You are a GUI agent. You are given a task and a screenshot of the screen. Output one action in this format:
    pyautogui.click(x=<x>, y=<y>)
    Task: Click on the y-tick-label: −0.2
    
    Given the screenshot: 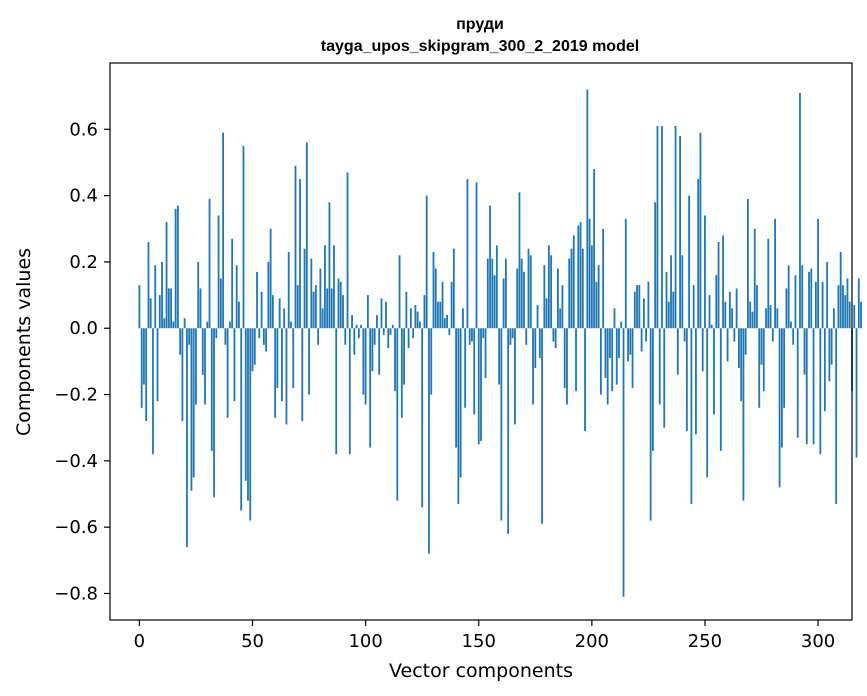 What is the action you would take?
    pyautogui.click(x=76, y=395)
    